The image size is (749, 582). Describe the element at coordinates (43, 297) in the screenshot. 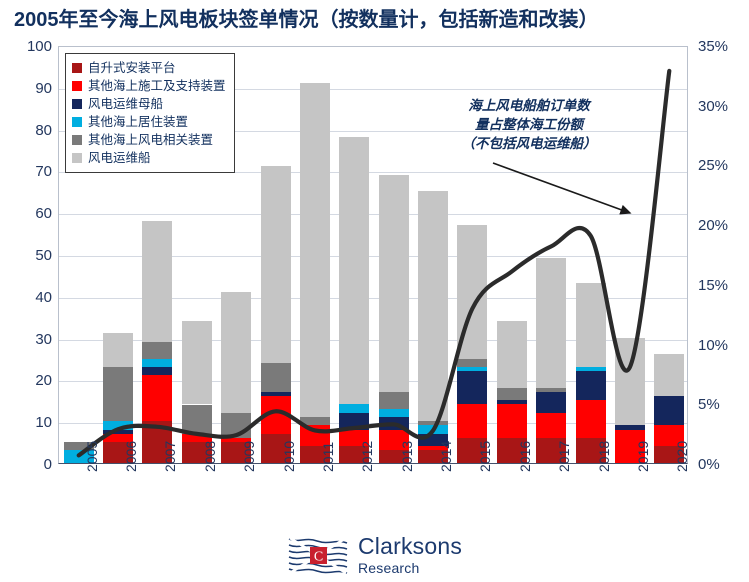

I see `y-axis-left-tick: 40` at that location.